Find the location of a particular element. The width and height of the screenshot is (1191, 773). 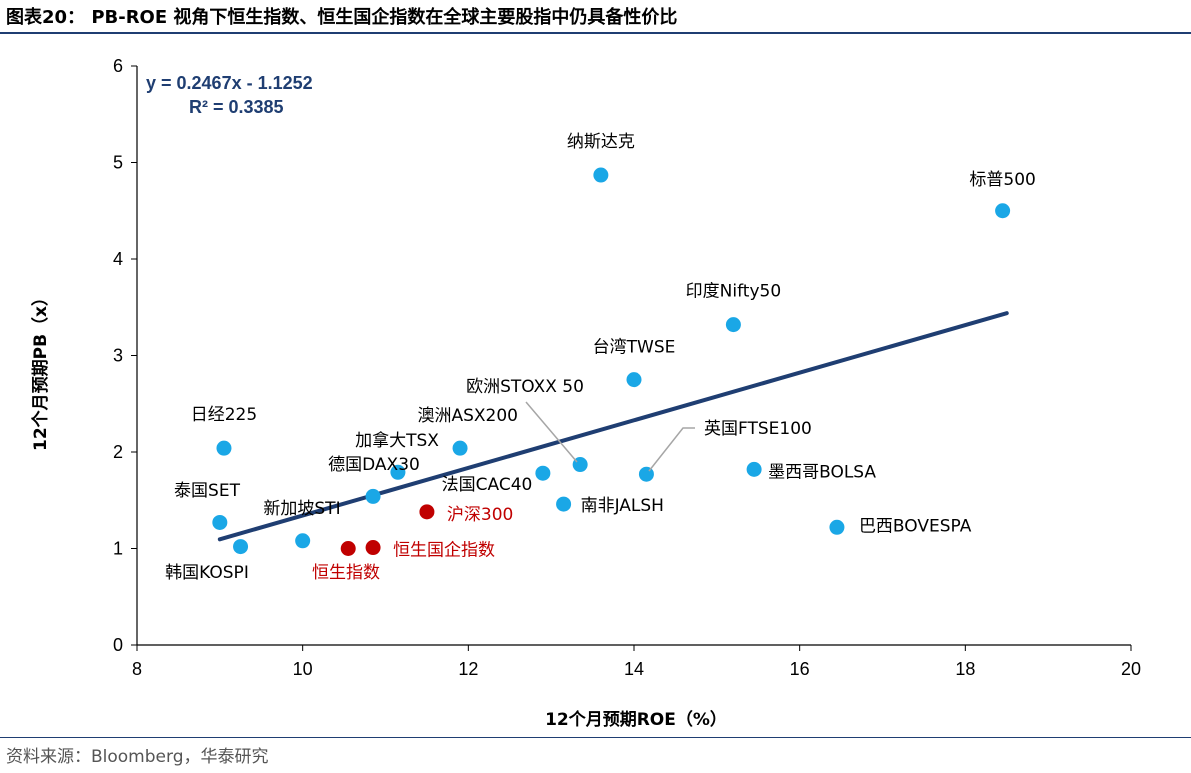

point-label: 加拿大TSX is located at coordinates (397, 440).